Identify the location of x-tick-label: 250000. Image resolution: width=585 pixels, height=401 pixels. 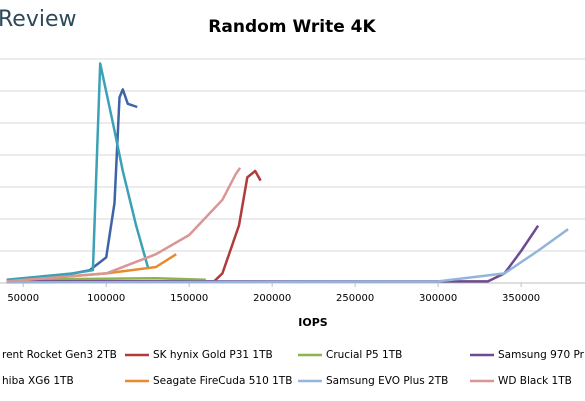
(355, 298).